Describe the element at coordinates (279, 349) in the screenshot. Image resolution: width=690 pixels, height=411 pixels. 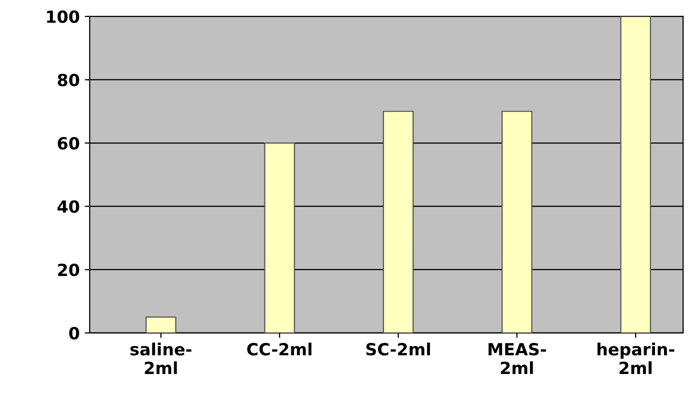
I see `x-tick-label: CC-2ml` at that location.